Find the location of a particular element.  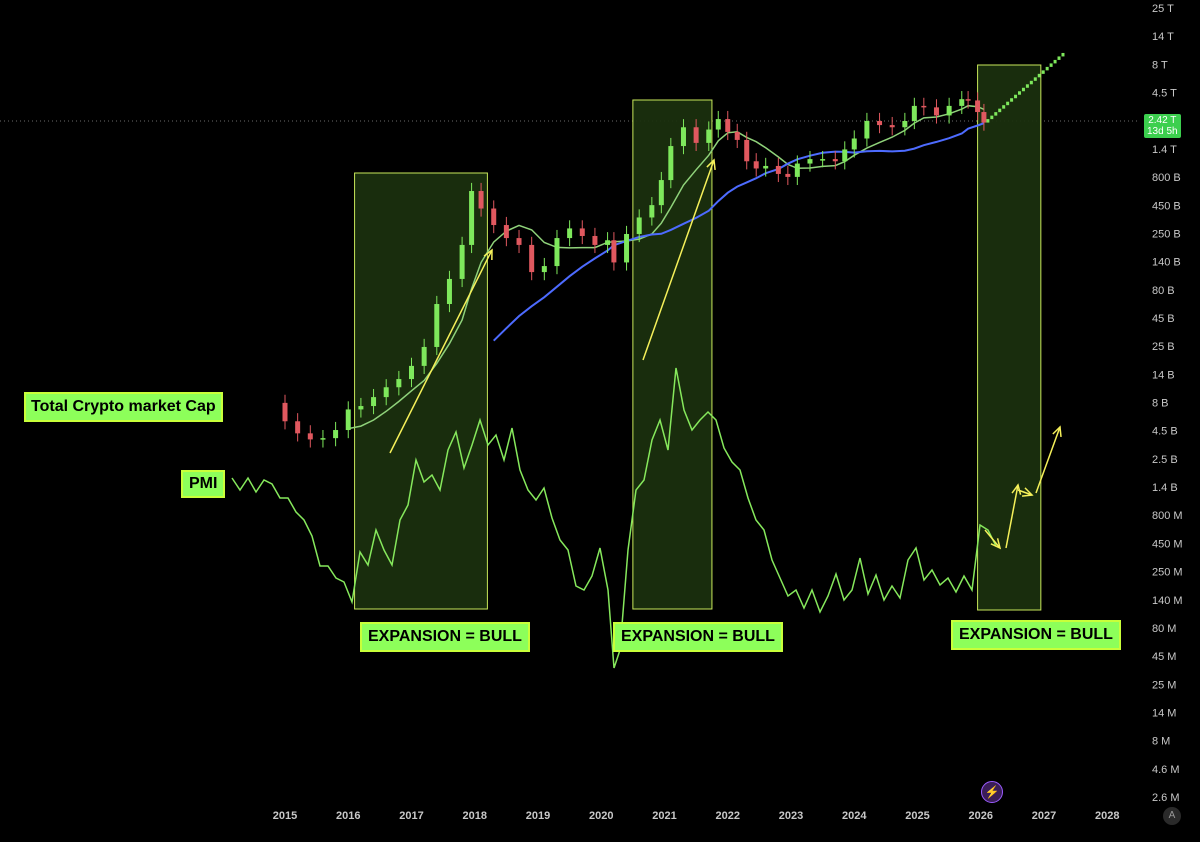

y-tick-label: 450 B is located at coordinates (1166, 206).